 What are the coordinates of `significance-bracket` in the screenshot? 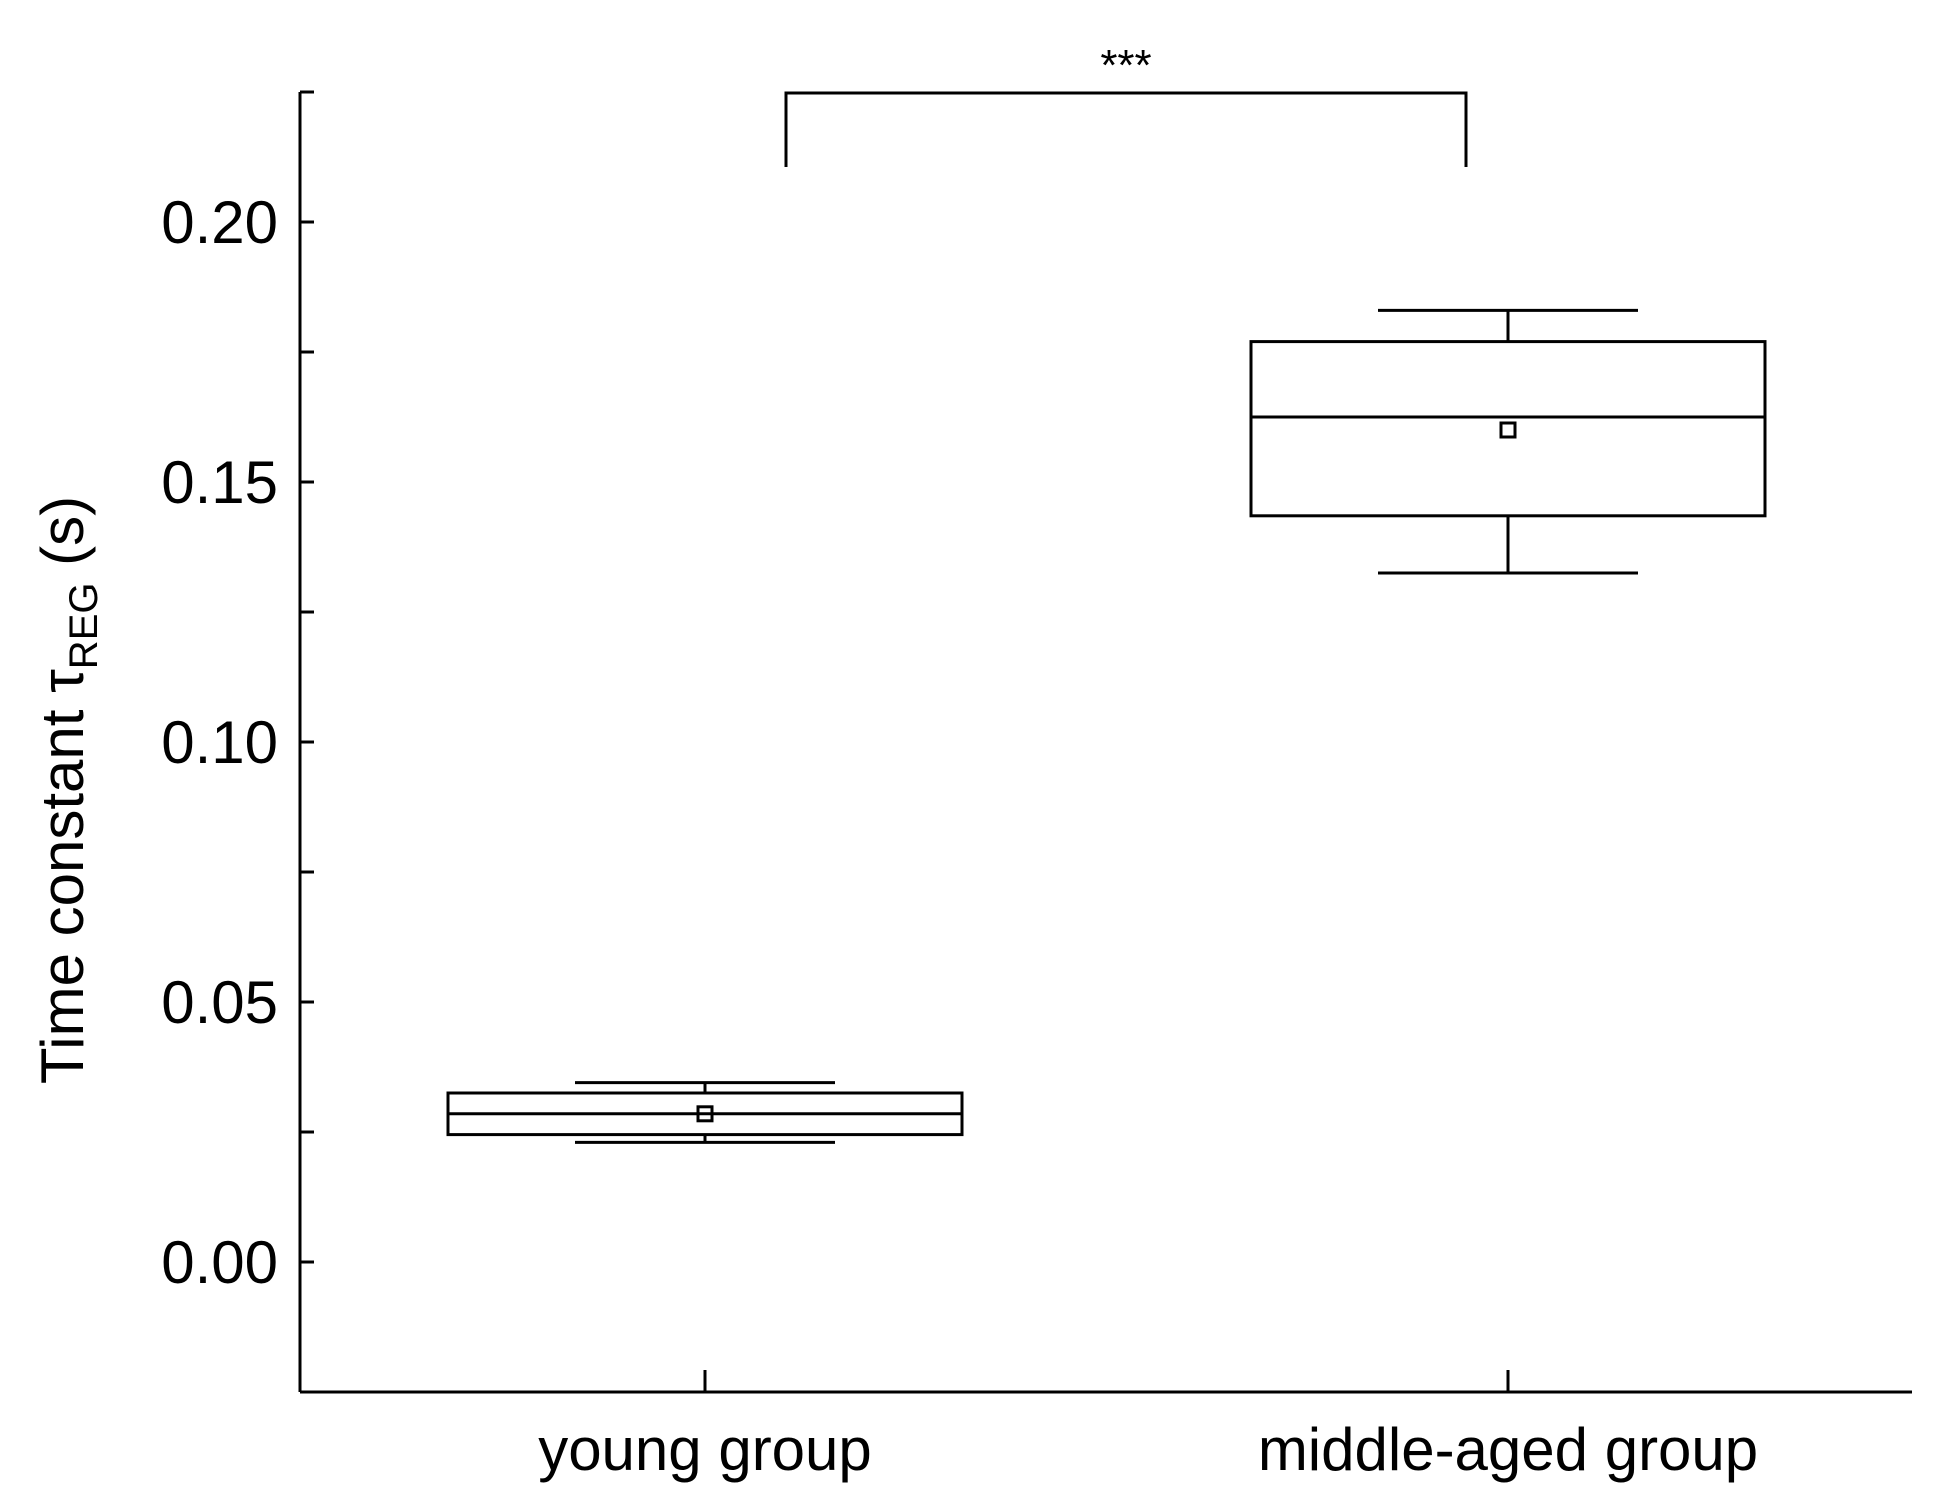 It's located at (1126, 129).